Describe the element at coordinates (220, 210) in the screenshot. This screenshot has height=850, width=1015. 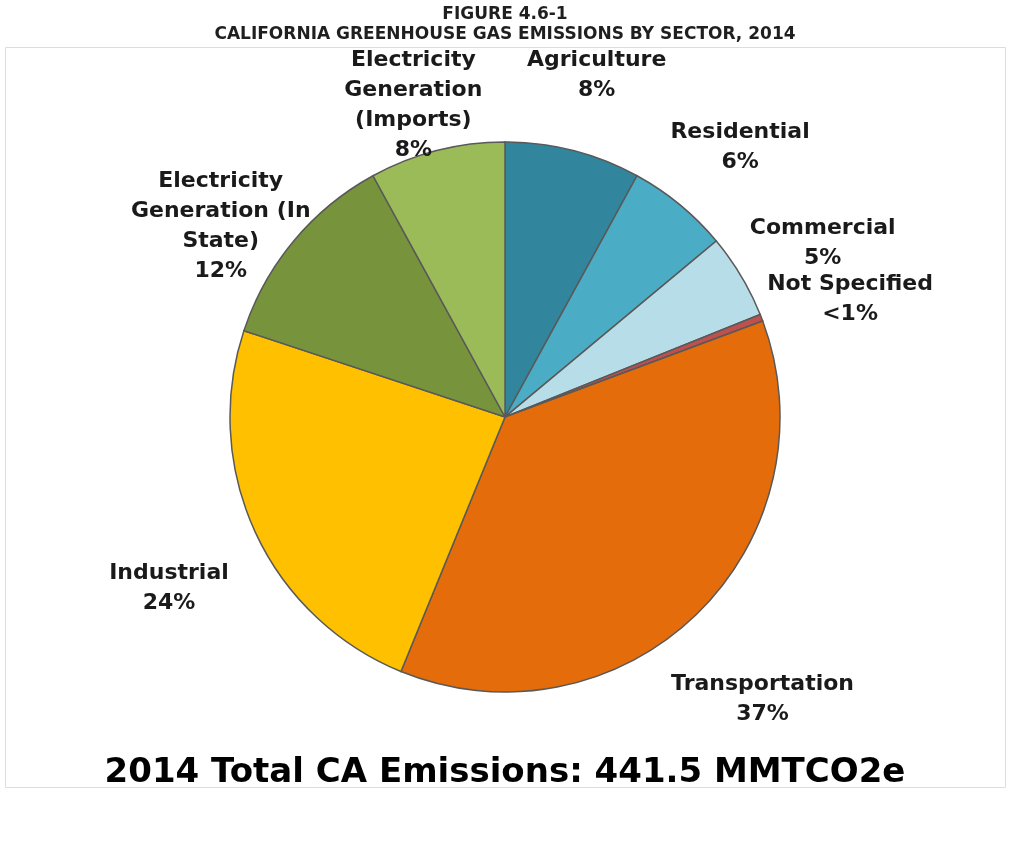
I see `slice-label: Electricity Generation (In State)` at that location.